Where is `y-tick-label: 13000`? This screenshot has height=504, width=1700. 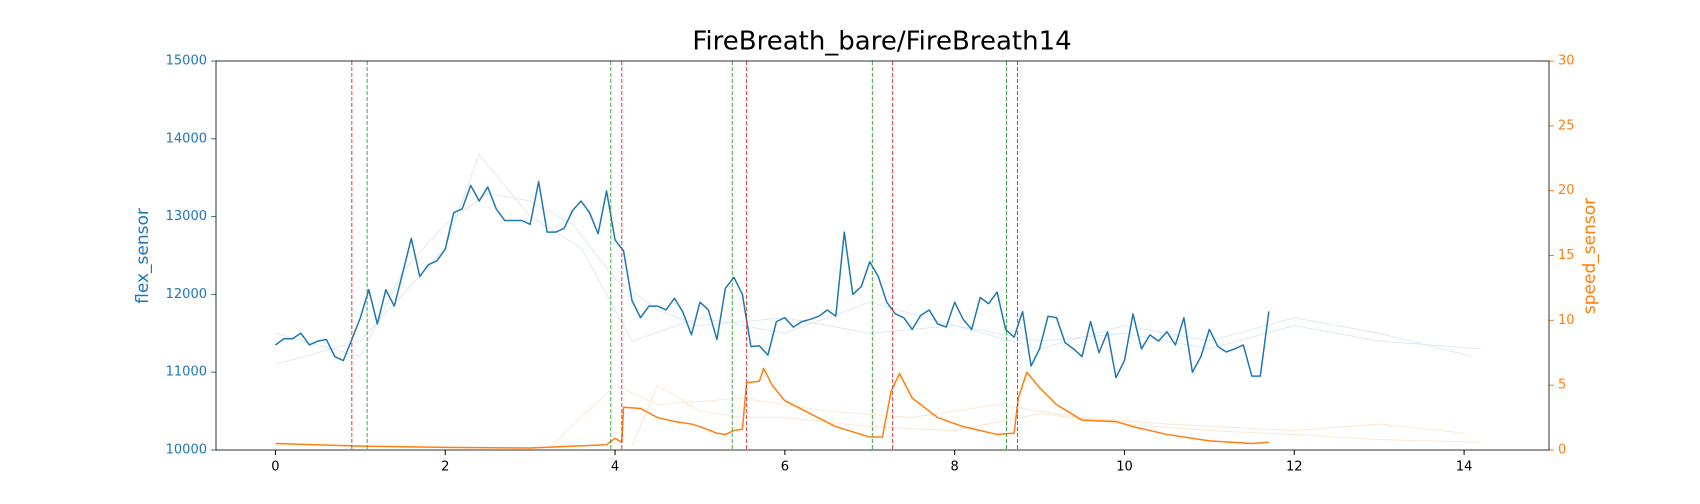 y-tick-label: 13000 is located at coordinates (186, 216).